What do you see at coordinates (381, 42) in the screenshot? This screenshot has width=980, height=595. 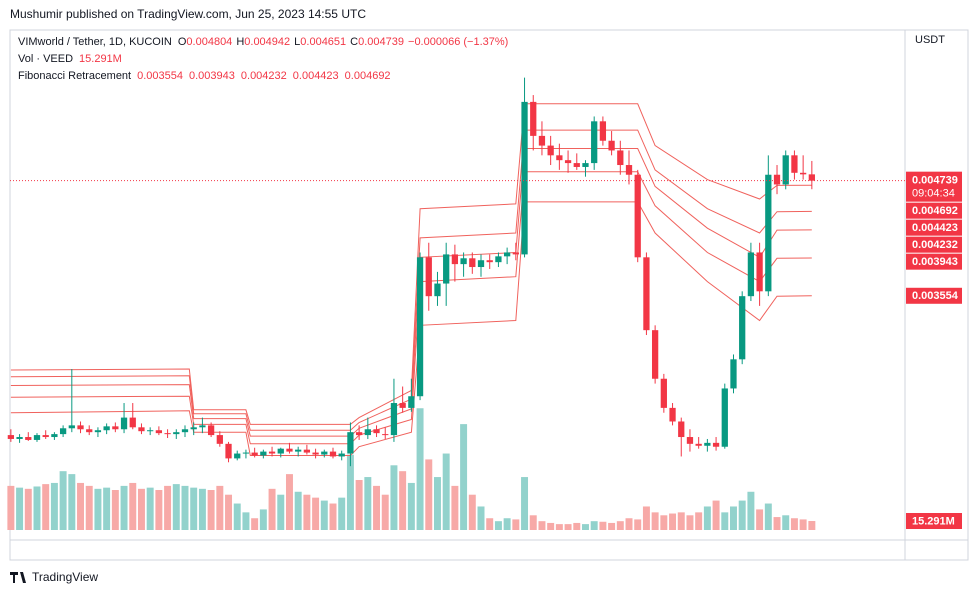 I see `ohlc-value: 0.004739` at bounding box center [381, 42].